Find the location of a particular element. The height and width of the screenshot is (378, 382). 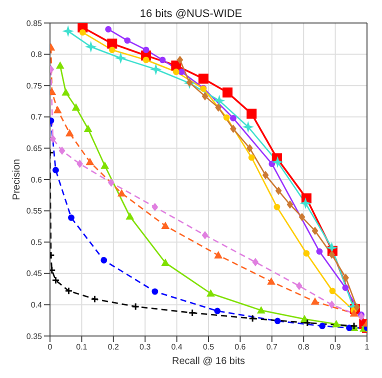

y-tick-label: 0.75 is located at coordinates (34, 85).